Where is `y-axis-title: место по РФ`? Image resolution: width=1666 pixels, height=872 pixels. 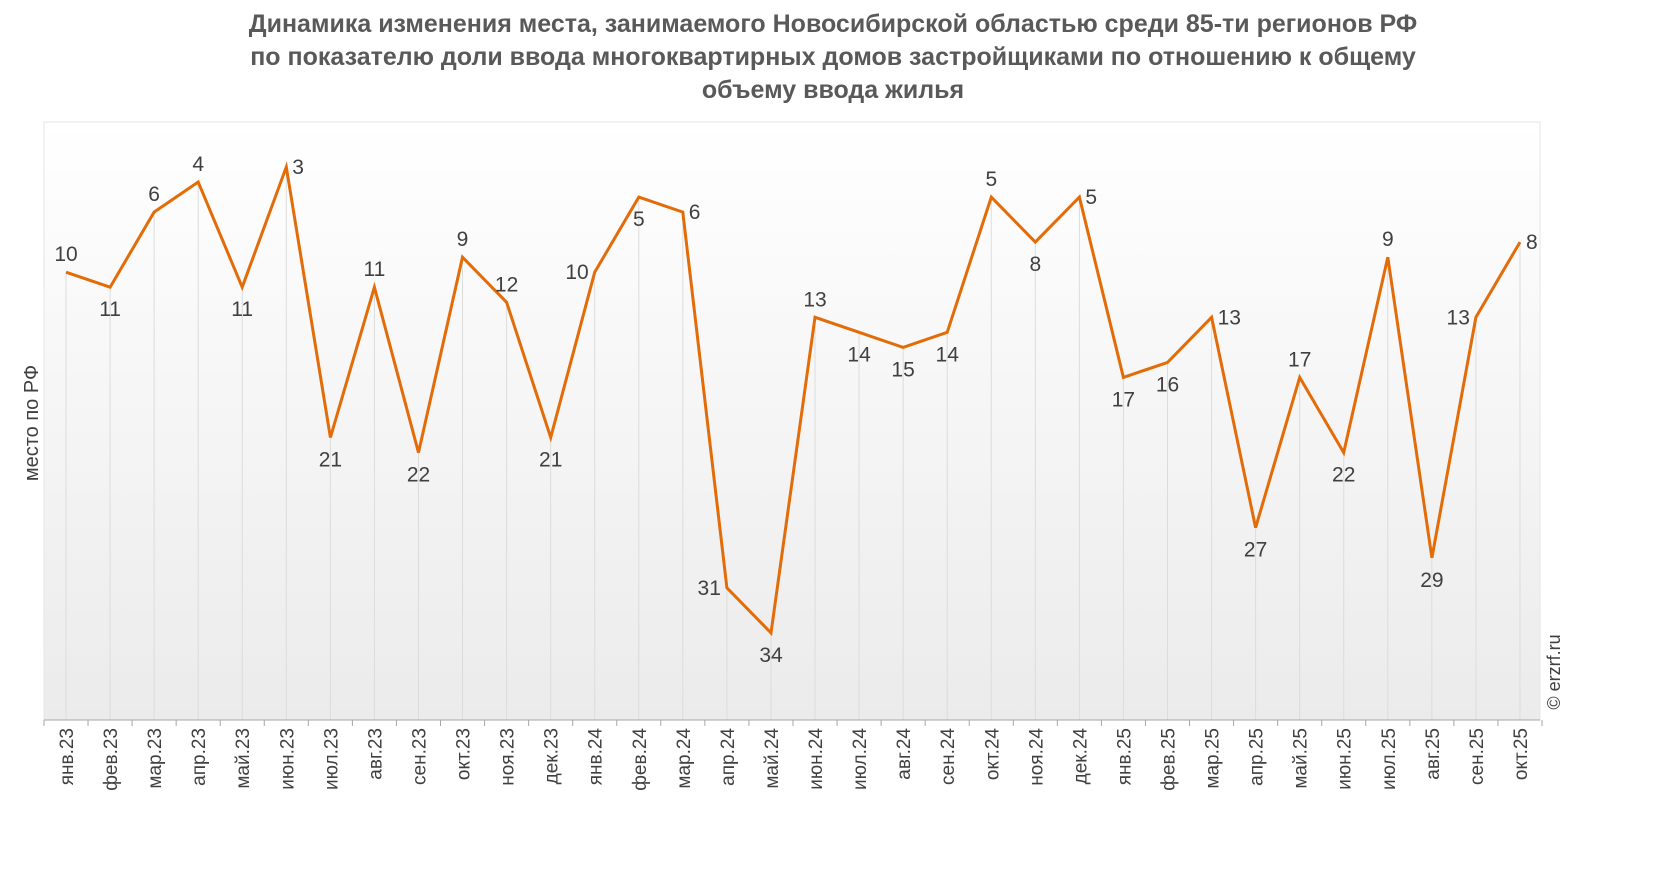
y-axis-title: место по РФ is located at coordinates (32, 423).